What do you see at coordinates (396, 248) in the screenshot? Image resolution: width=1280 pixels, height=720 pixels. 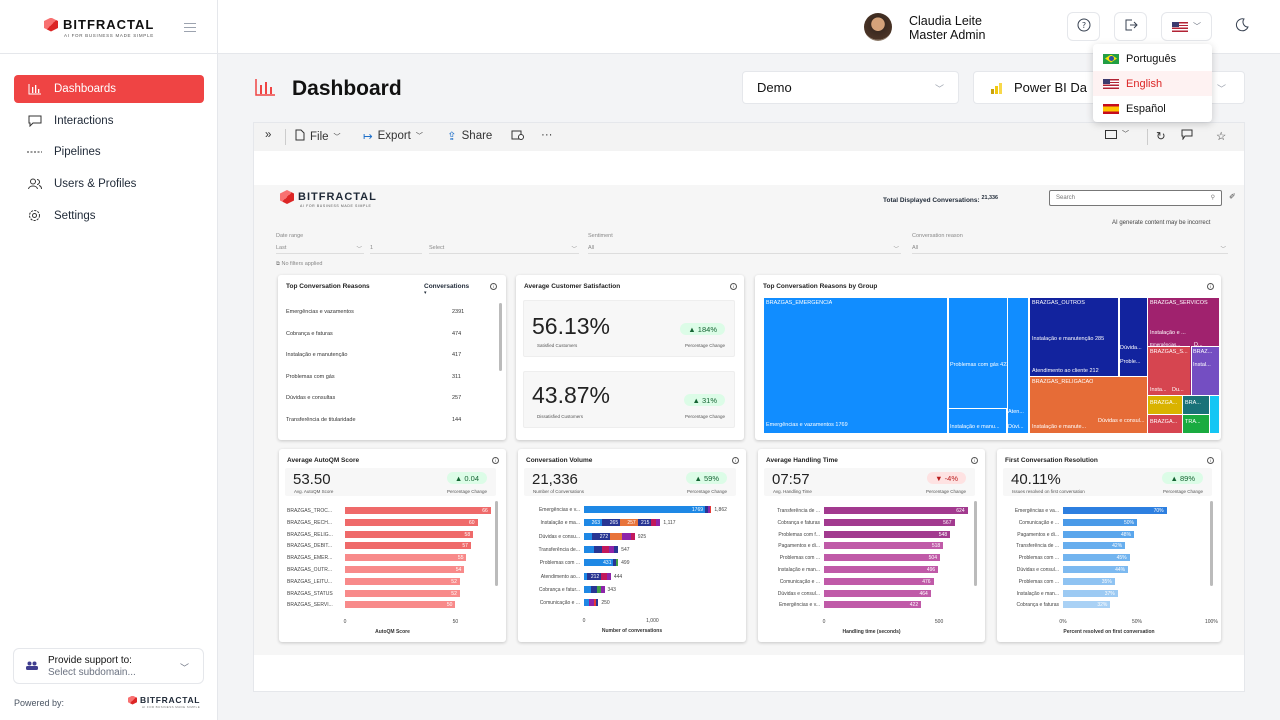 I see `date-number-input: 1` at bounding box center [396, 248].